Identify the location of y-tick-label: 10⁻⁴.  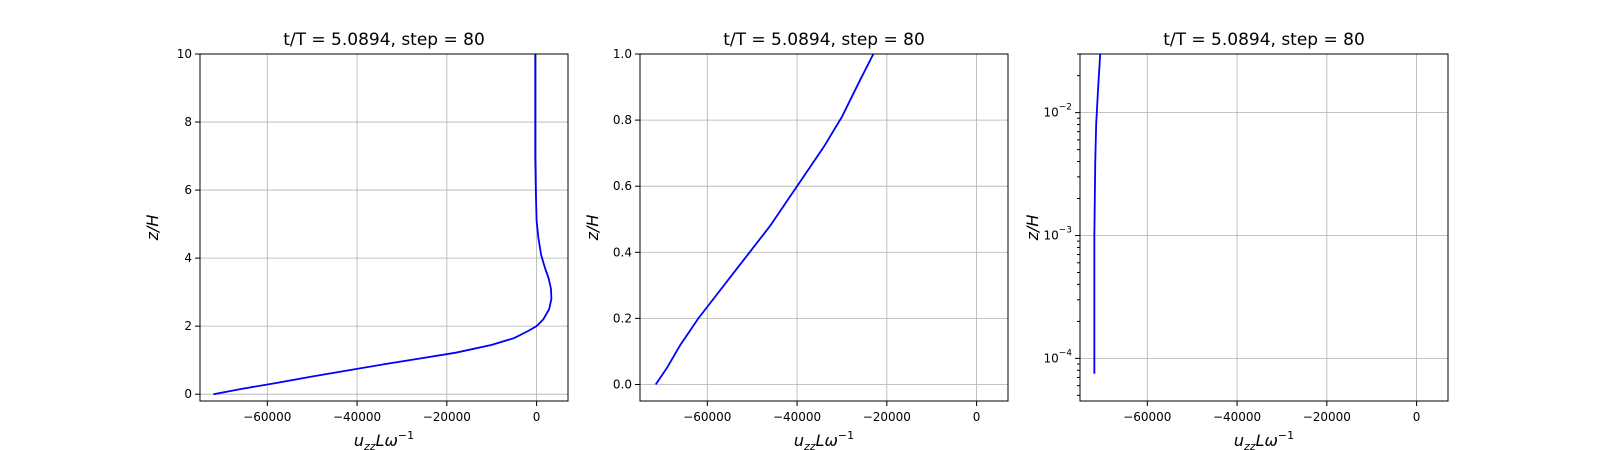
(1057, 356).